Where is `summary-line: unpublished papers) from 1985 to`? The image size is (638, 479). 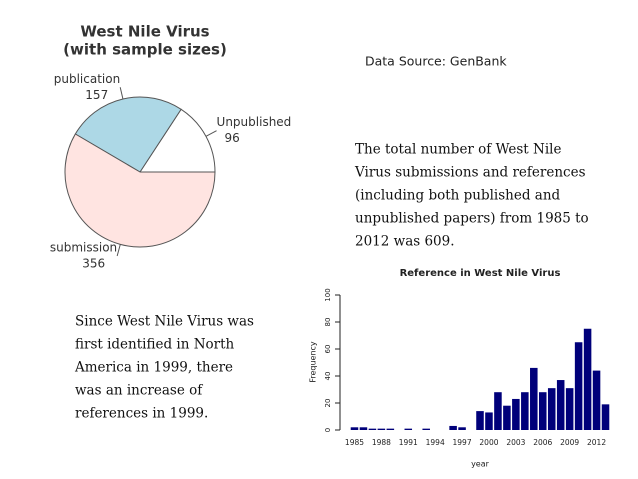
summary-line: unpublished papers) from 1985 to is located at coordinates (472, 219).